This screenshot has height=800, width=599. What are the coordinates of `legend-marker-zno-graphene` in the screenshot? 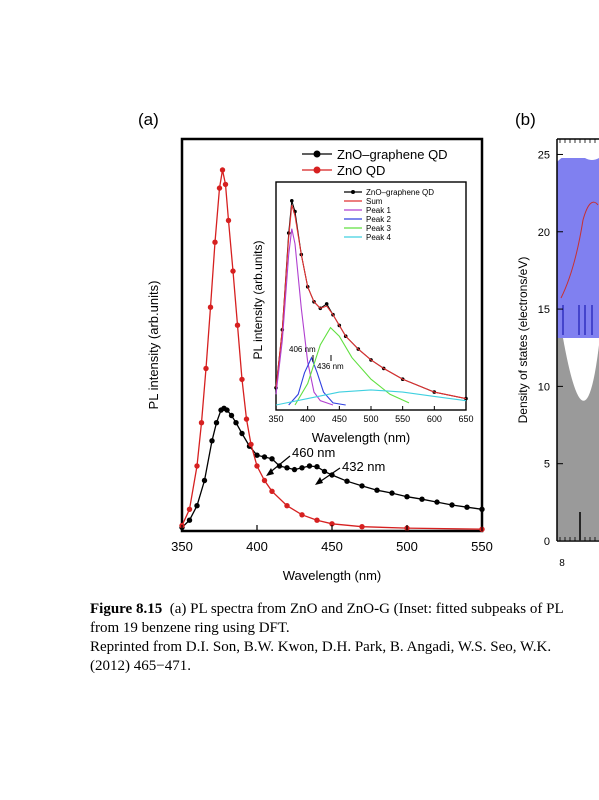 It's located at (317, 154).